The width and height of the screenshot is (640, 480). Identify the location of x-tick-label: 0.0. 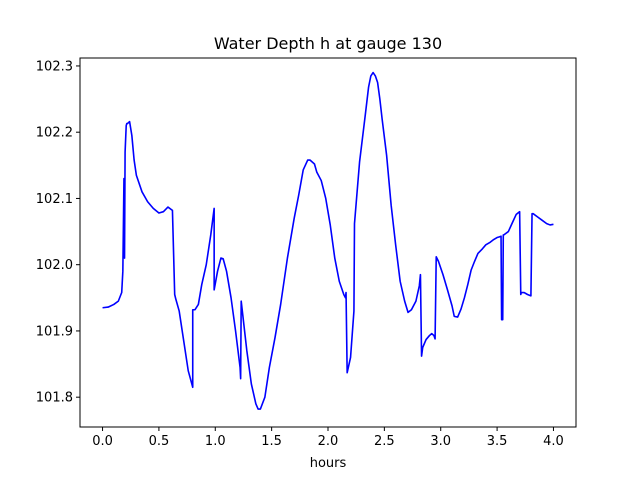
(102, 441).